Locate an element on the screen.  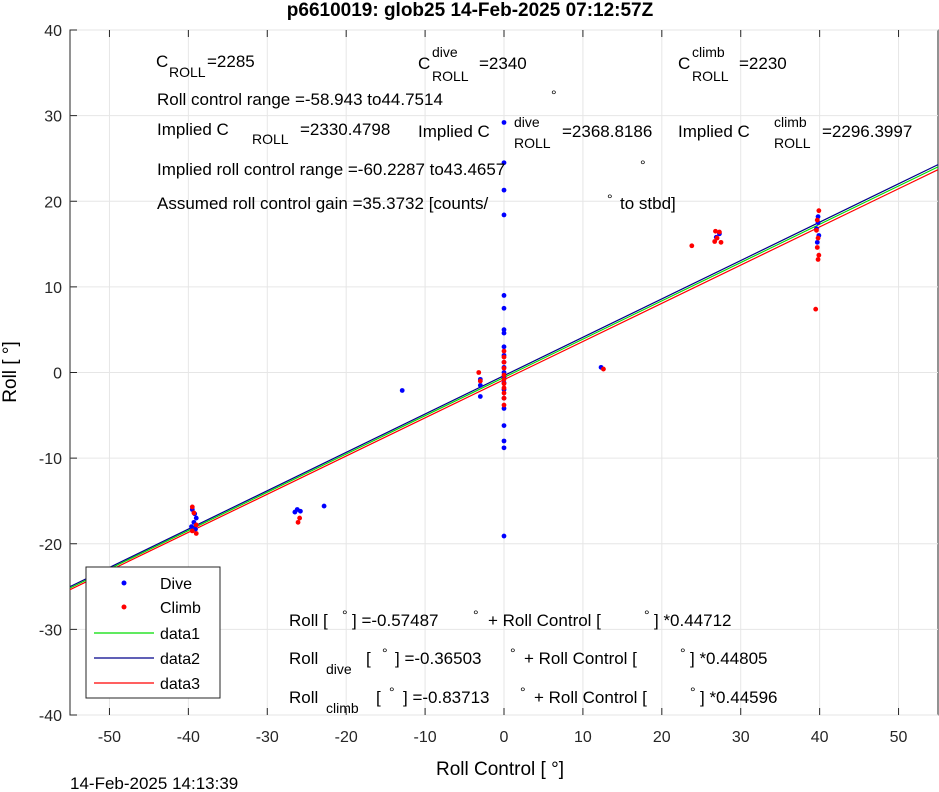
implied-c-dive: Implied C dive ROLL =2368.8186 is located at coordinates (535, 132).